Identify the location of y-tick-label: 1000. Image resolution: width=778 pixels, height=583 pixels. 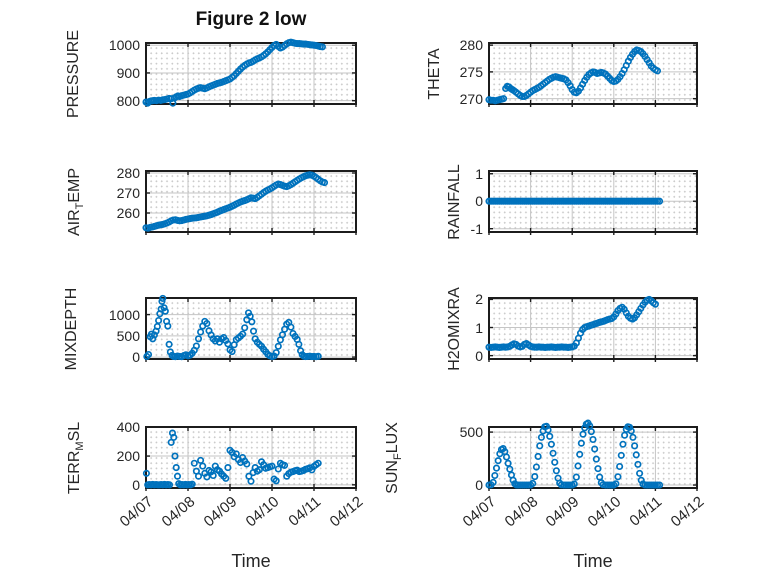
(124, 45).